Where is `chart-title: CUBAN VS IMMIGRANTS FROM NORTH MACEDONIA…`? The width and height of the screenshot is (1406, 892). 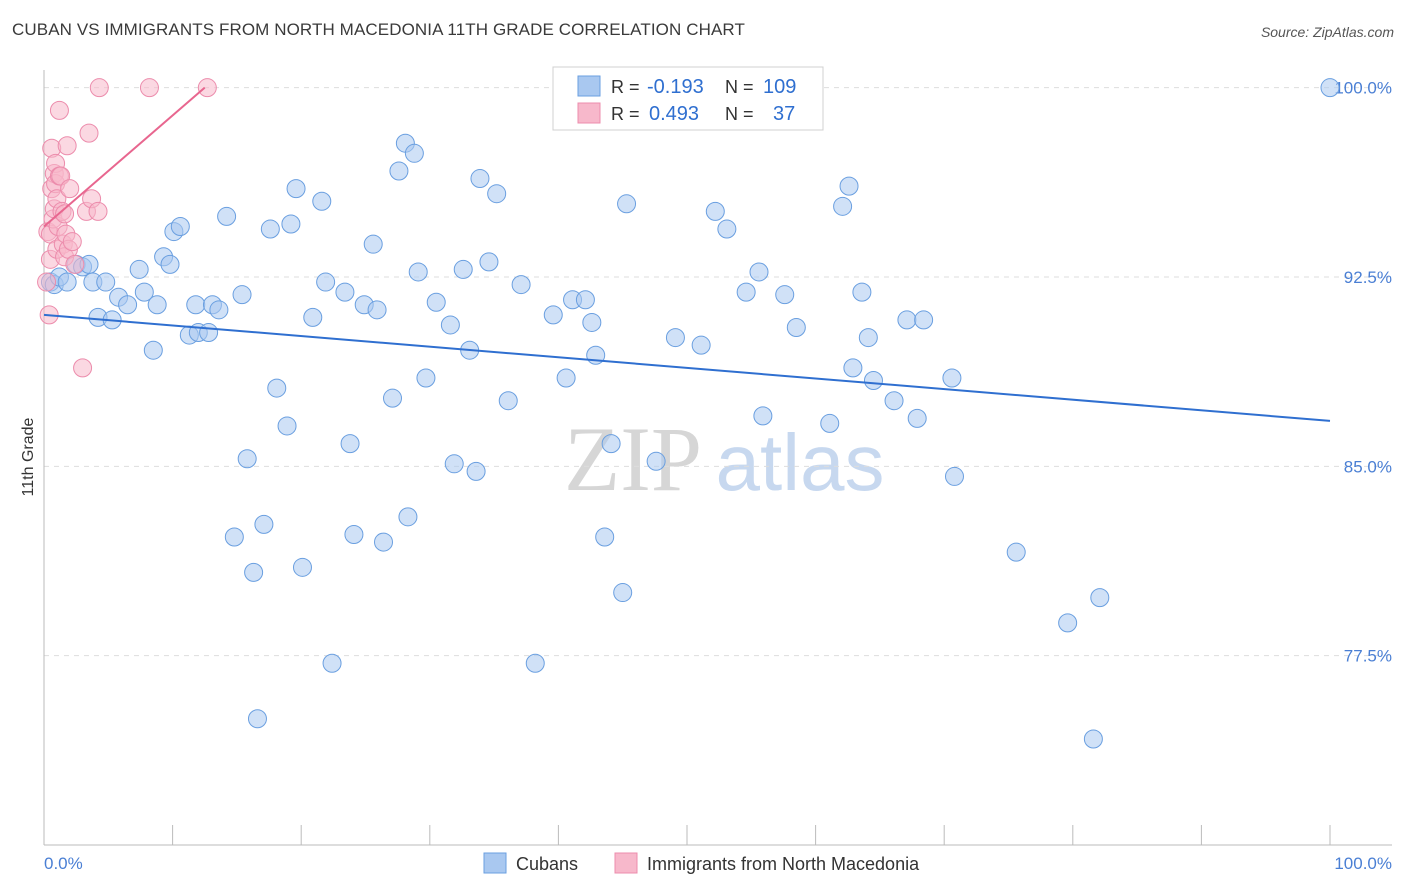 chart-title: CUBAN VS IMMIGRANTS FROM NORTH MACEDONIA… is located at coordinates (378, 29).